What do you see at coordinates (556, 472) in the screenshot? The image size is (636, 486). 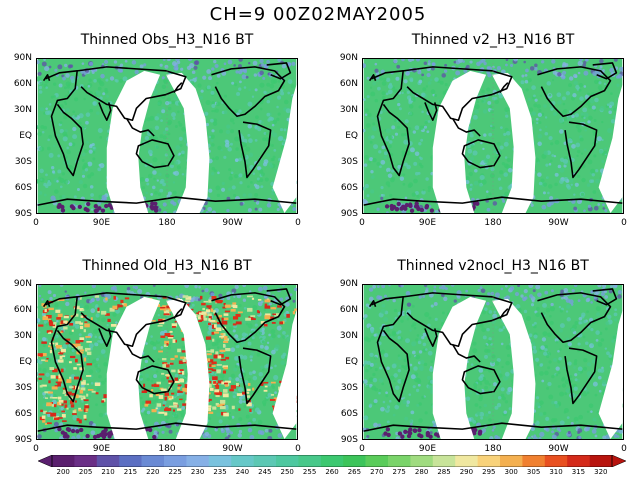 I see `colorbar-label: 310` at bounding box center [556, 472].